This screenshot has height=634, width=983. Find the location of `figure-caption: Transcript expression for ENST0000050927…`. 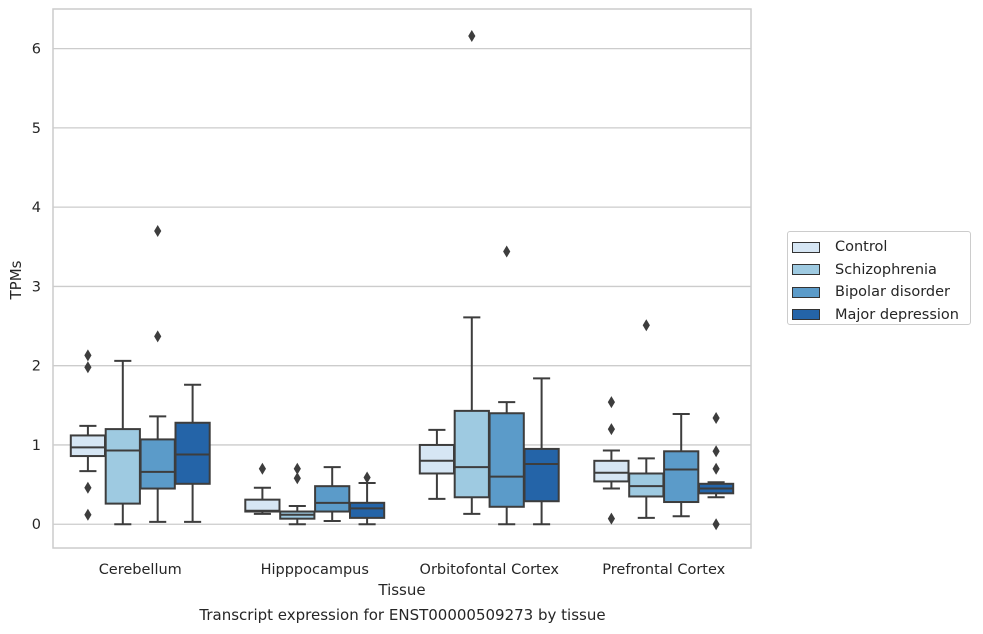

figure-caption: Transcript expression for ENST0000050927… is located at coordinates (402, 615).